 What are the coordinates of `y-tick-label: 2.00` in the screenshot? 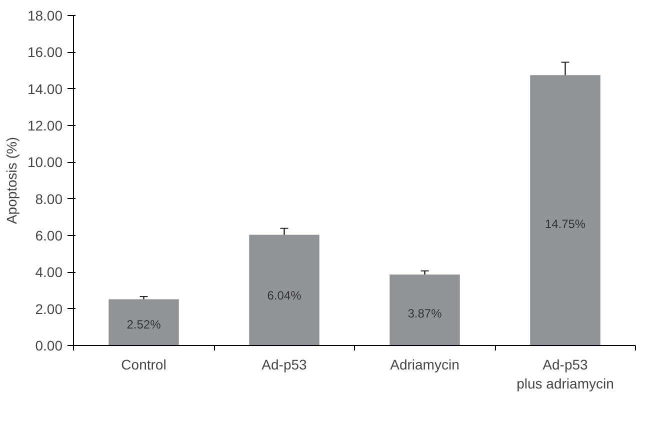 It's located at (49, 308).